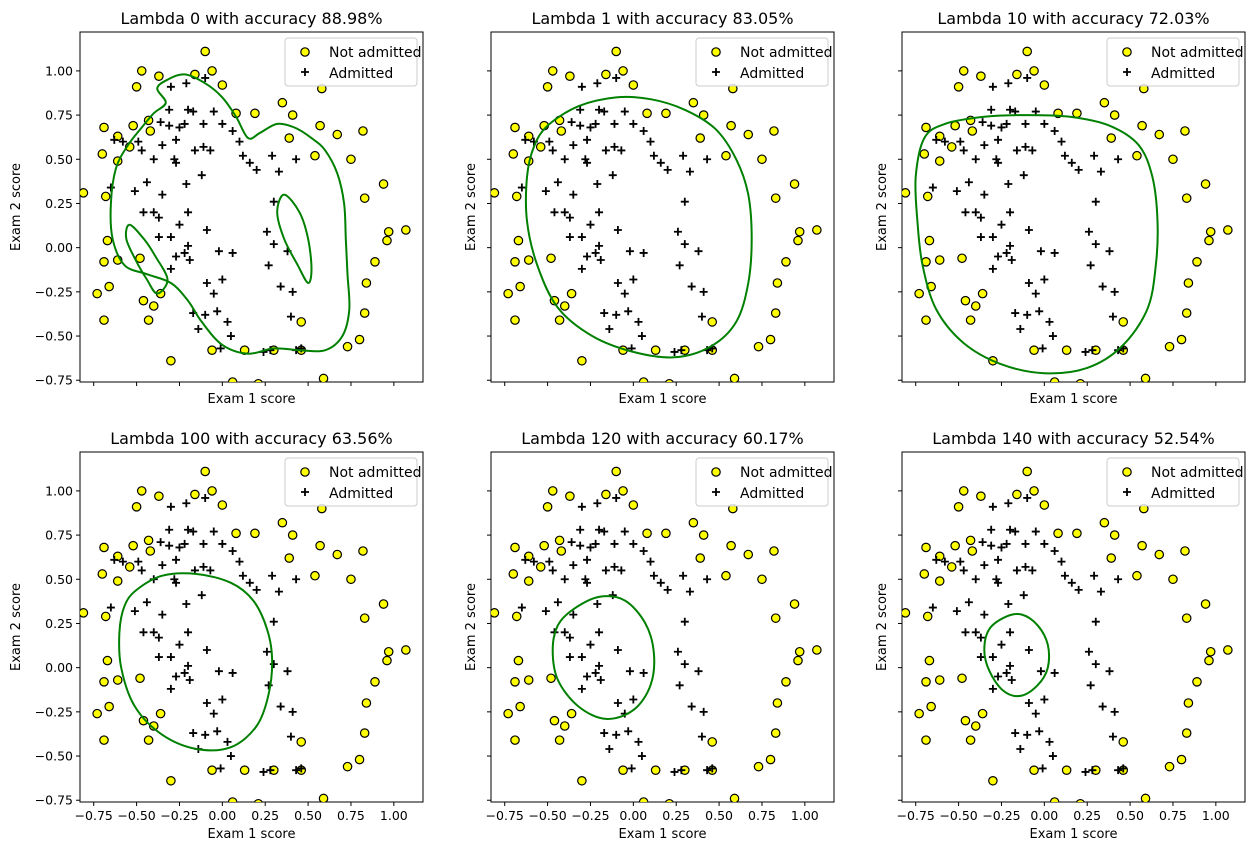  I want to click on y-tick-label: 0.25, so click(59, 623).